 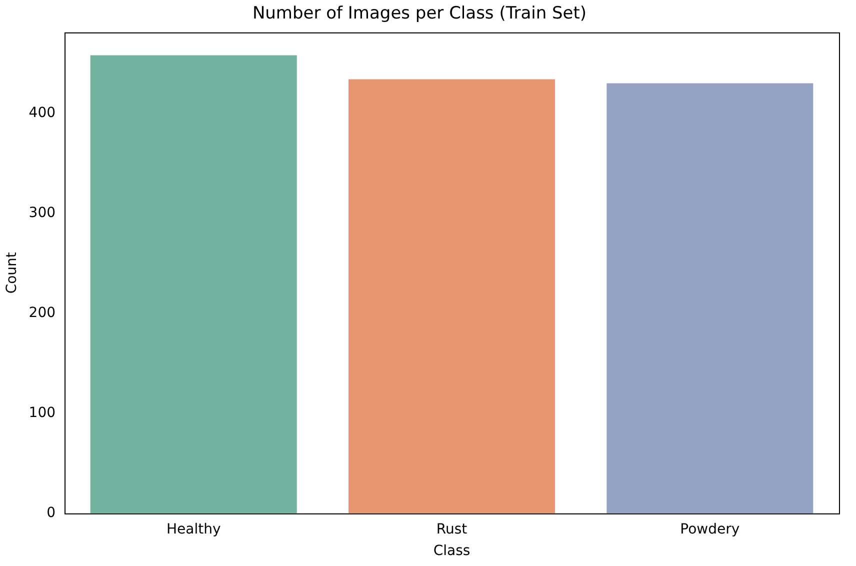 What do you see at coordinates (12, 273) in the screenshot?
I see `y-axis-title: Count` at bounding box center [12, 273].